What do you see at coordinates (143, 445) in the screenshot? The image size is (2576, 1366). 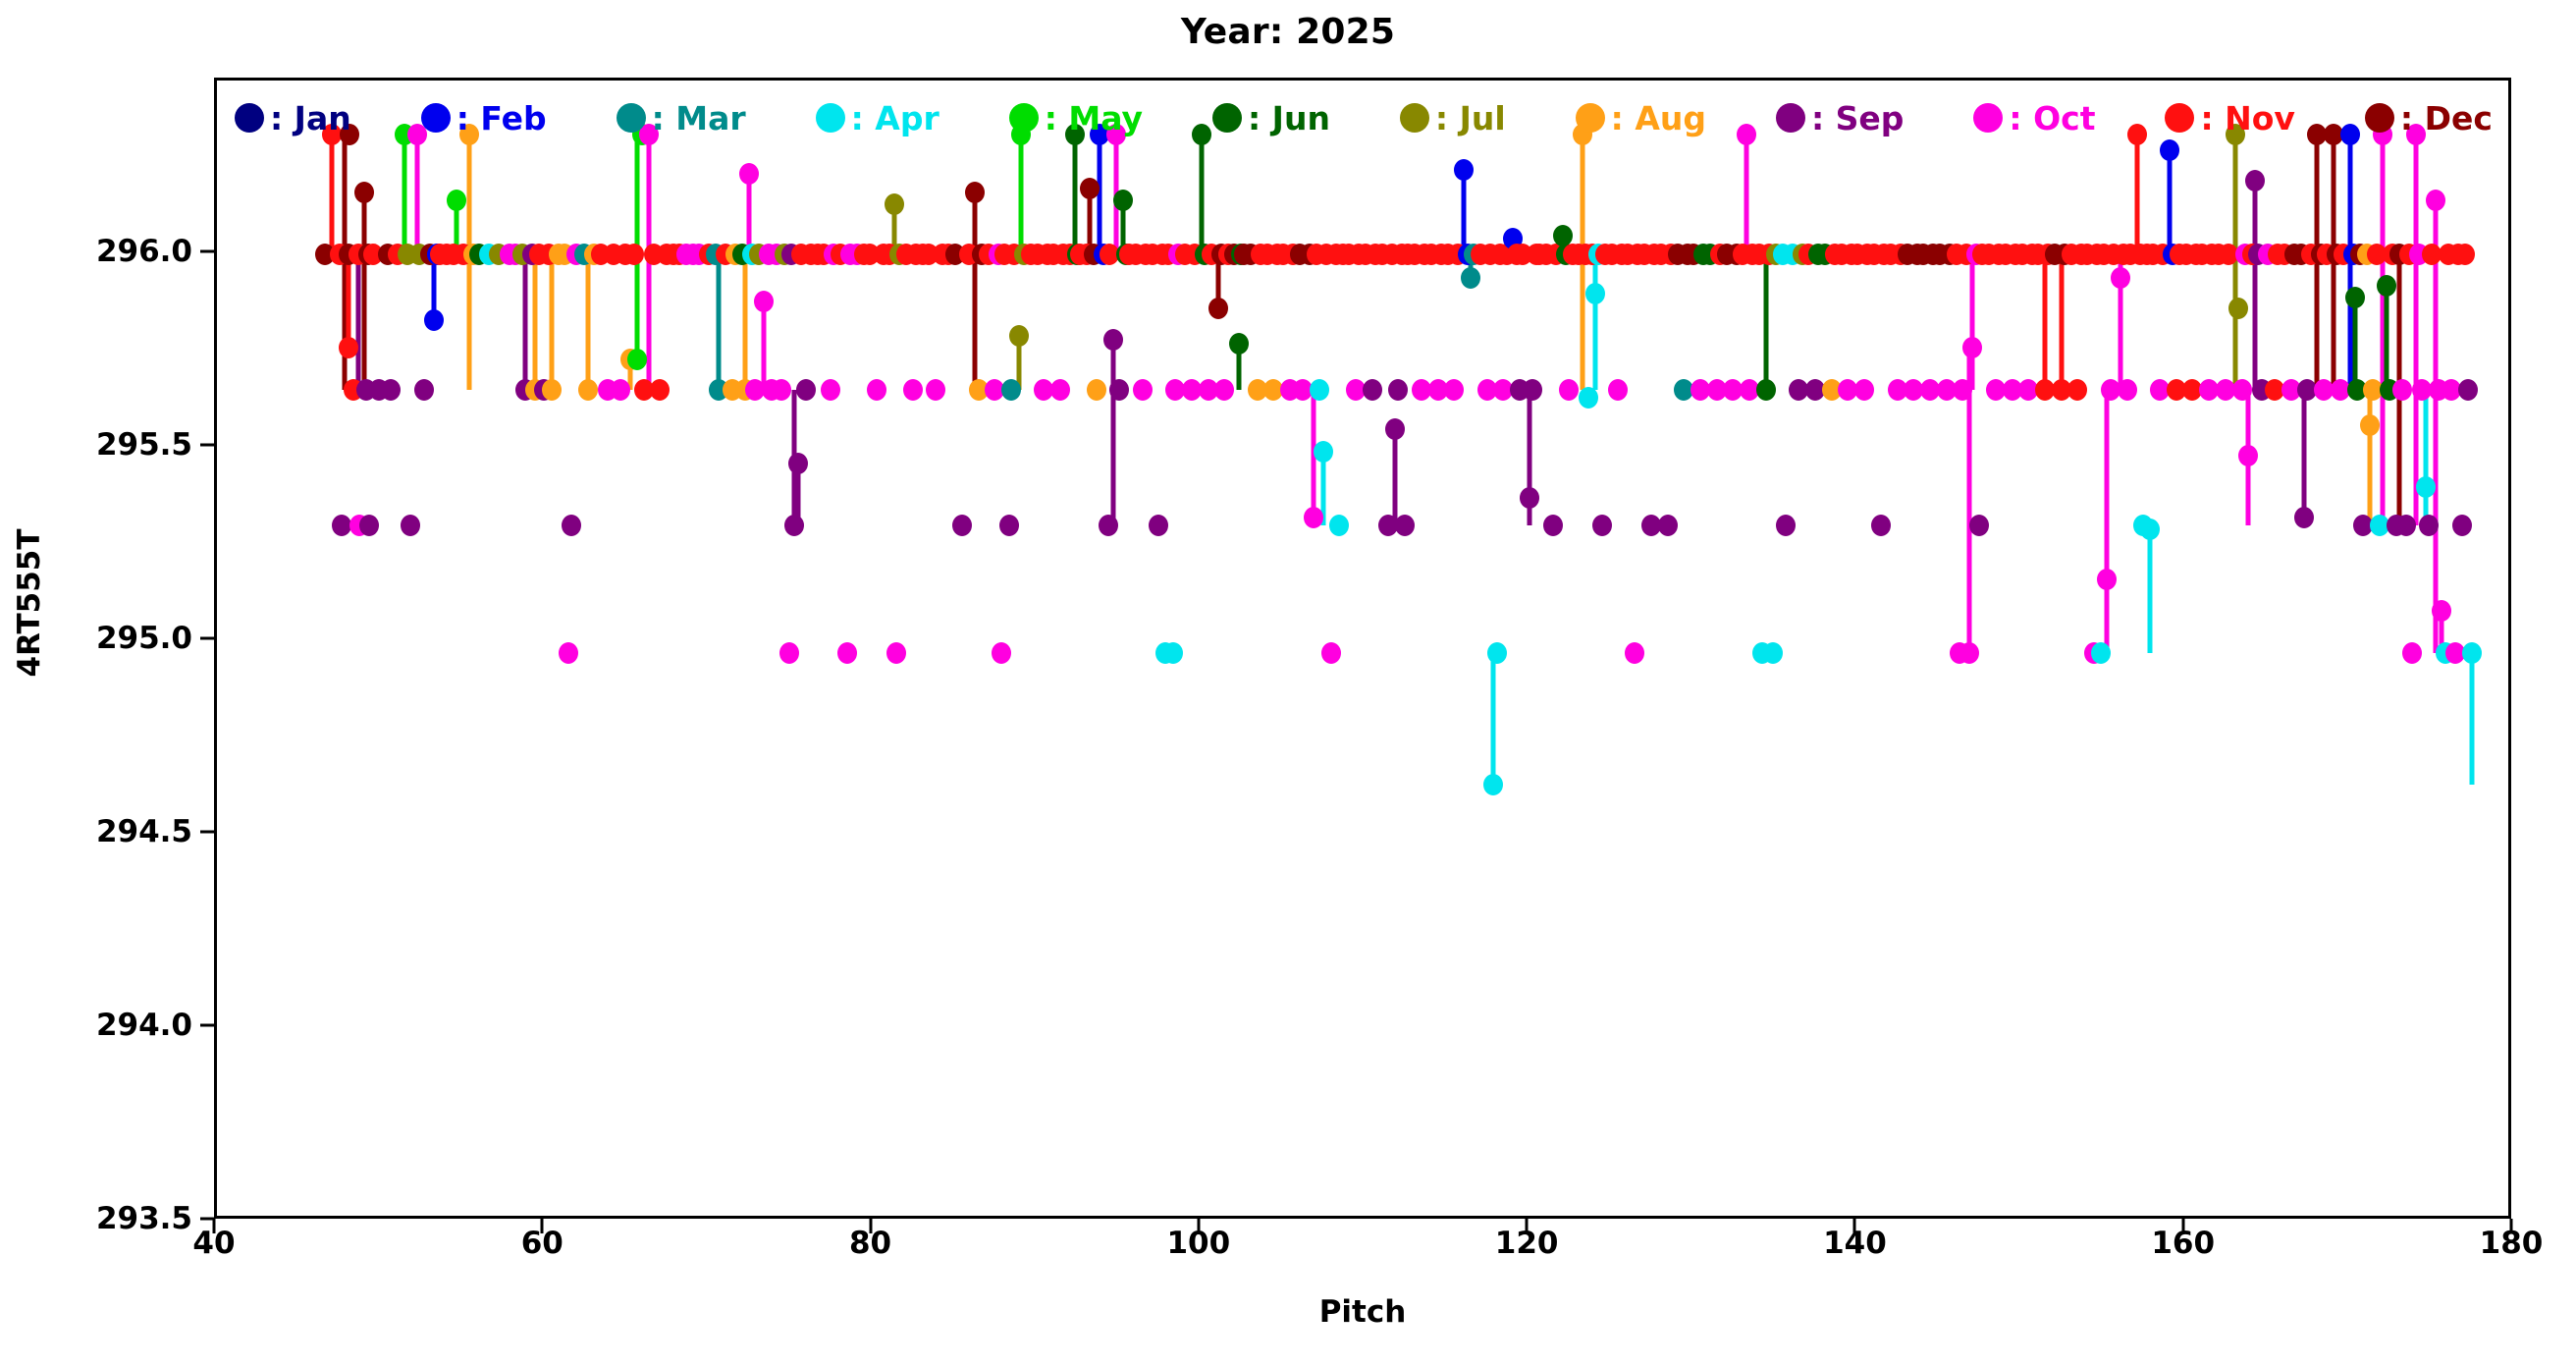 I see `y-tick-label: 295.5` at bounding box center [143, 445].